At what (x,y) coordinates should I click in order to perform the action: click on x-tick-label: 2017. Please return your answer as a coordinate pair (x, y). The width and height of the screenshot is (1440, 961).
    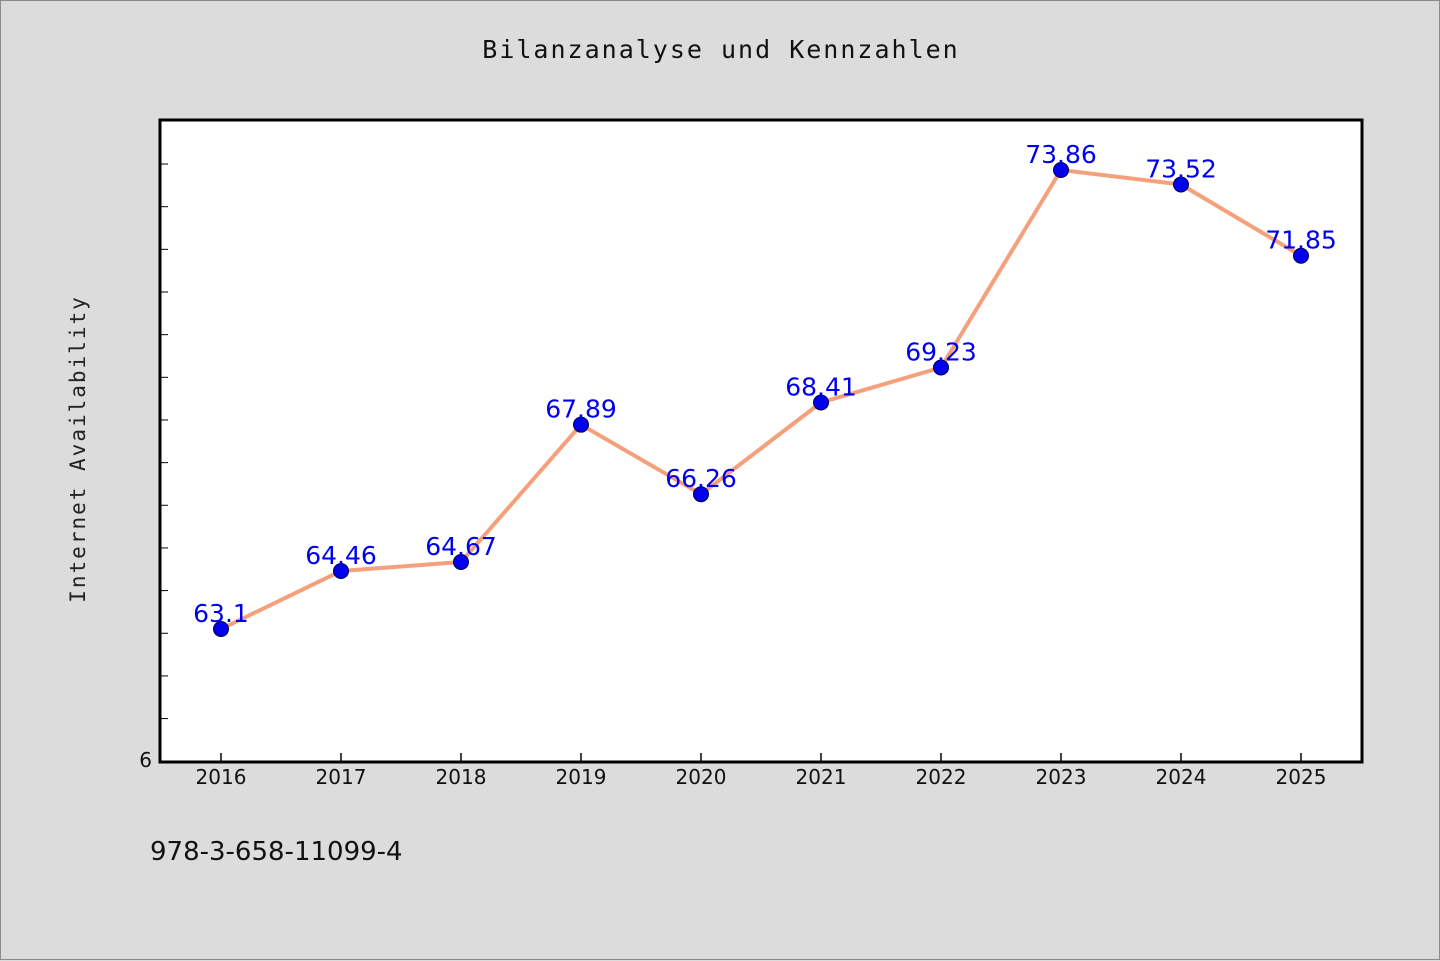
    Looking at the image, I should click on (341, 777).